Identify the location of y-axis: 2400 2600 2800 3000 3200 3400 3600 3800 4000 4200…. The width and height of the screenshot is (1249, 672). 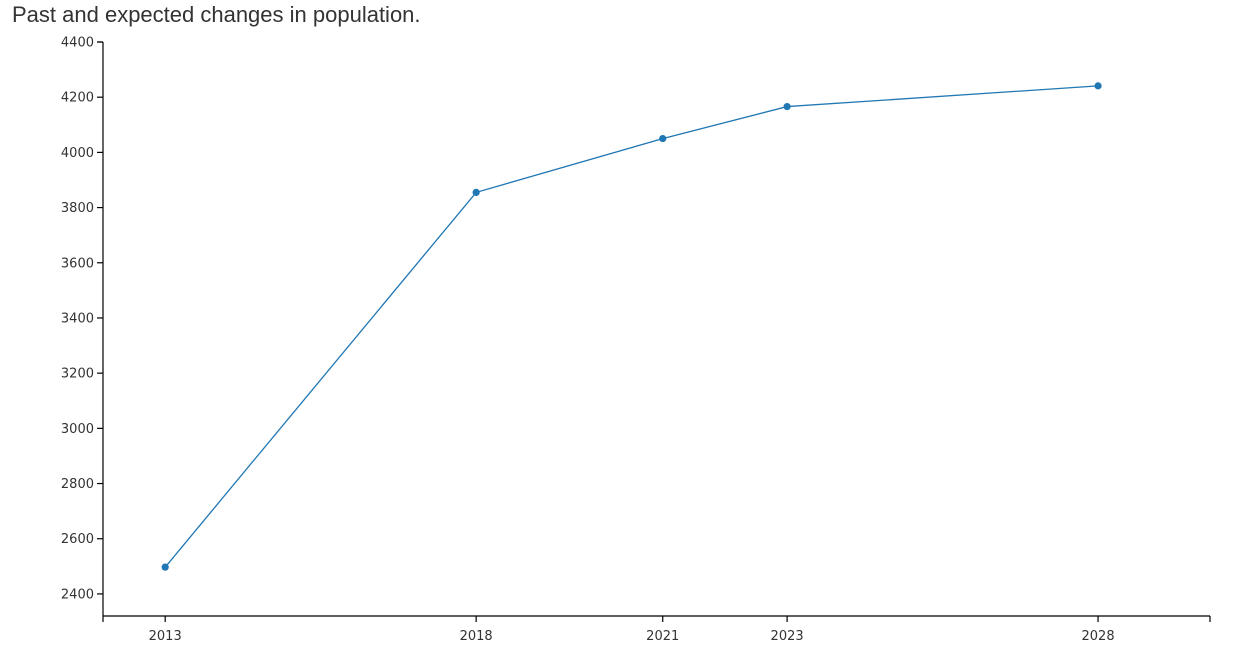
(82, 326).